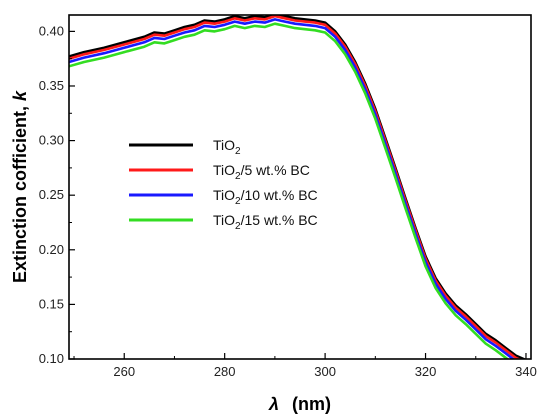 This screenshot has width=550, height=420. What do you see at coordinates (227, 147) in the screenshot?
I see `legend-label-0: TiO2` at bounding box center [227, 147].